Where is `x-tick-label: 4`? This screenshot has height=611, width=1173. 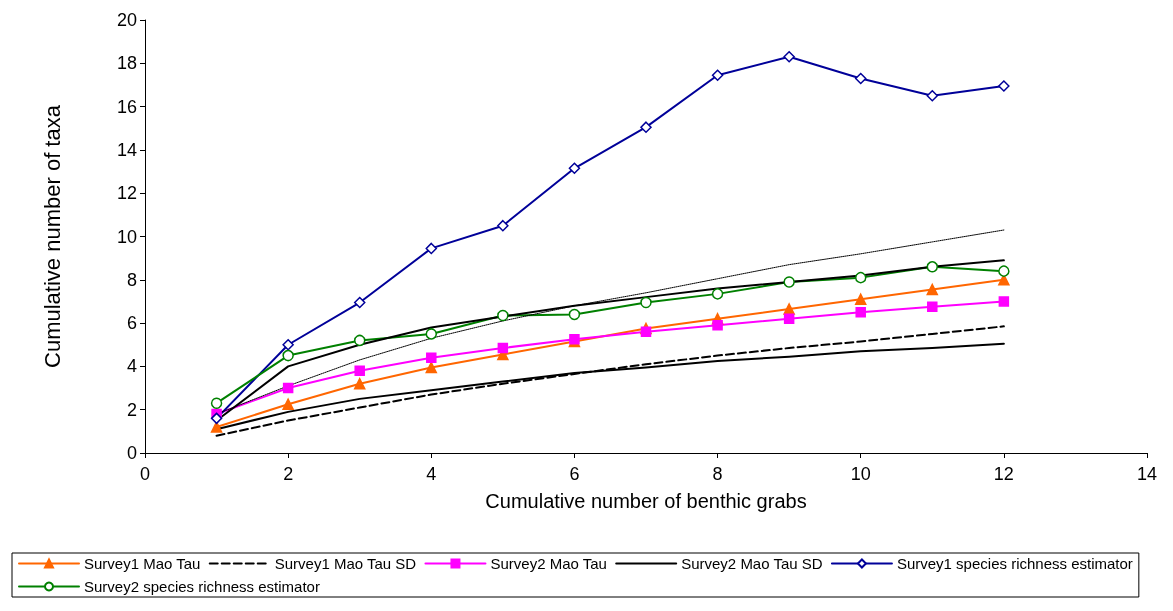
x-tick-label: 4 is located at coordinates (431, 474).